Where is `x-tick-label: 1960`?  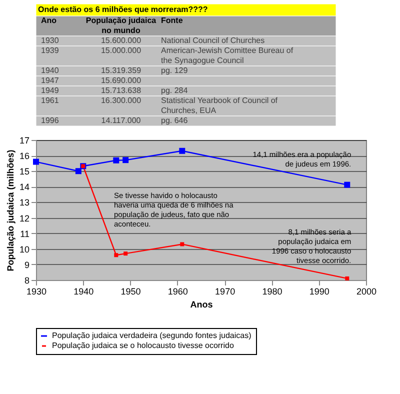 x-tick-label: 1960 is located at coordinates (178, 291).